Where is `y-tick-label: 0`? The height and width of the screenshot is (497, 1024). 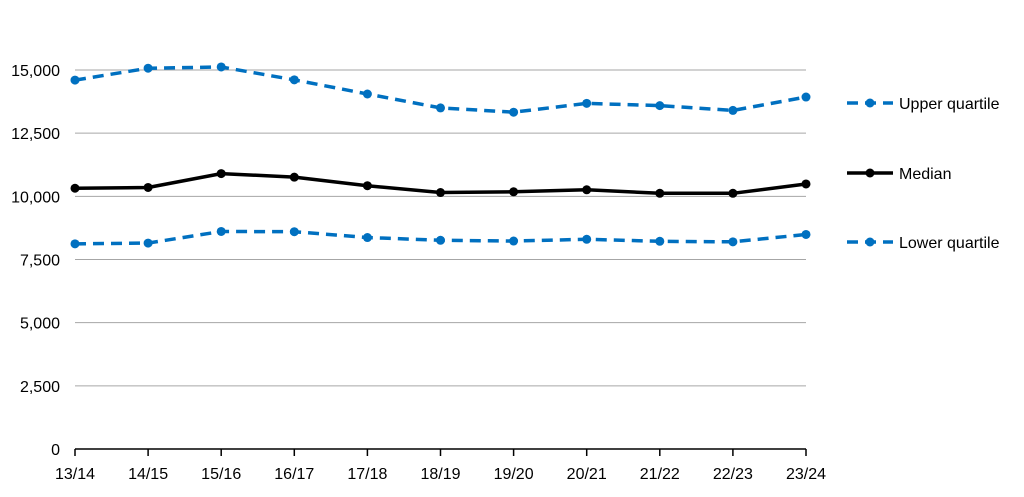 y-tick-label: 0 is located at coordinates (55, 450).